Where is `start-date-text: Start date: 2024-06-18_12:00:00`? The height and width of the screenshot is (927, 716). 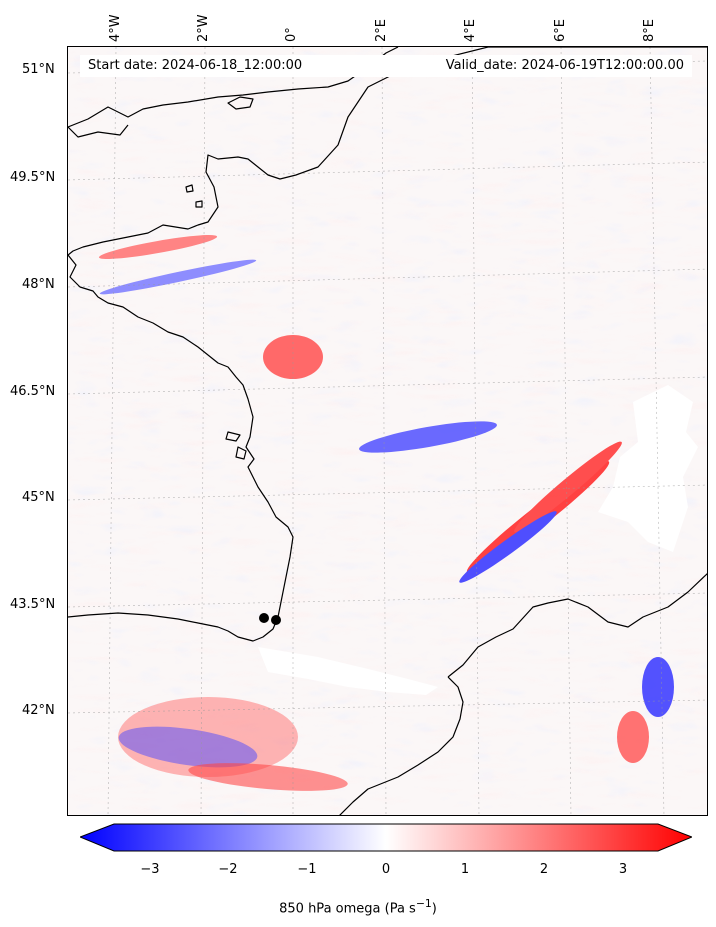
start-date-text: Start date: 2024-06-18_12:00:00 is located at coordinates (195, 65).